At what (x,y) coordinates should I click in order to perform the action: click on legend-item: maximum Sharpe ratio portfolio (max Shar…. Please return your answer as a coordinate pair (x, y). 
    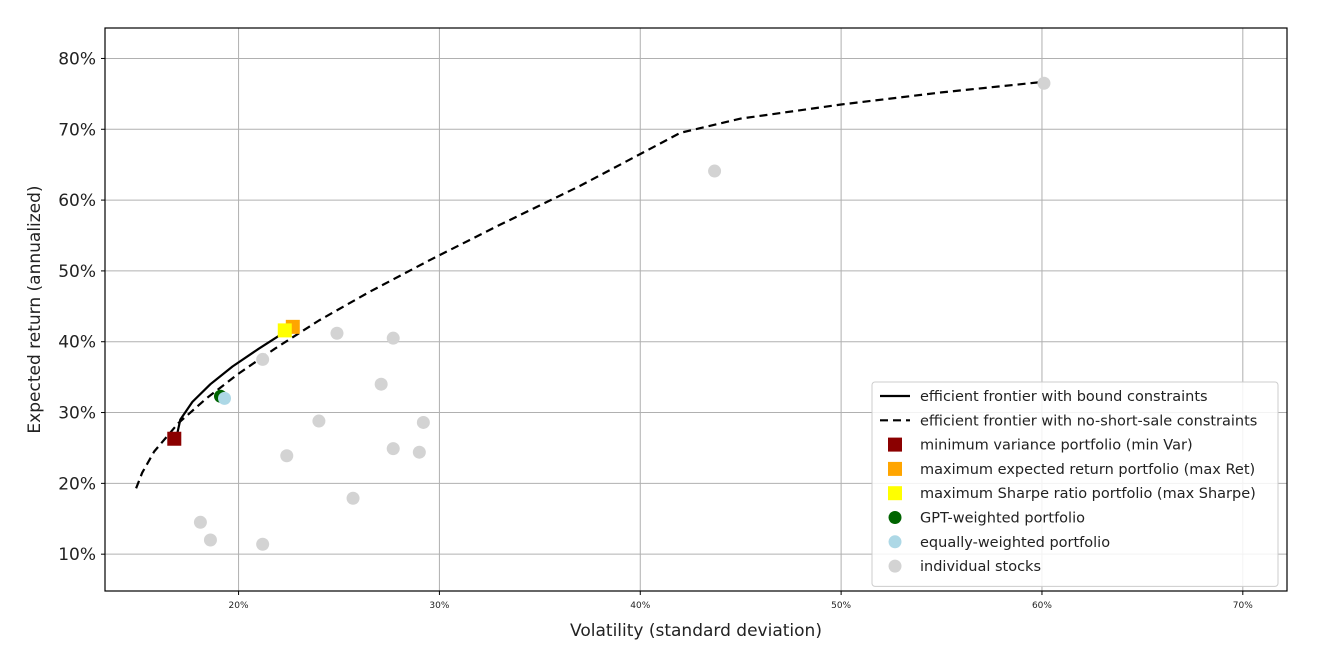
    Looking at the image, I should click on (1072, 494).